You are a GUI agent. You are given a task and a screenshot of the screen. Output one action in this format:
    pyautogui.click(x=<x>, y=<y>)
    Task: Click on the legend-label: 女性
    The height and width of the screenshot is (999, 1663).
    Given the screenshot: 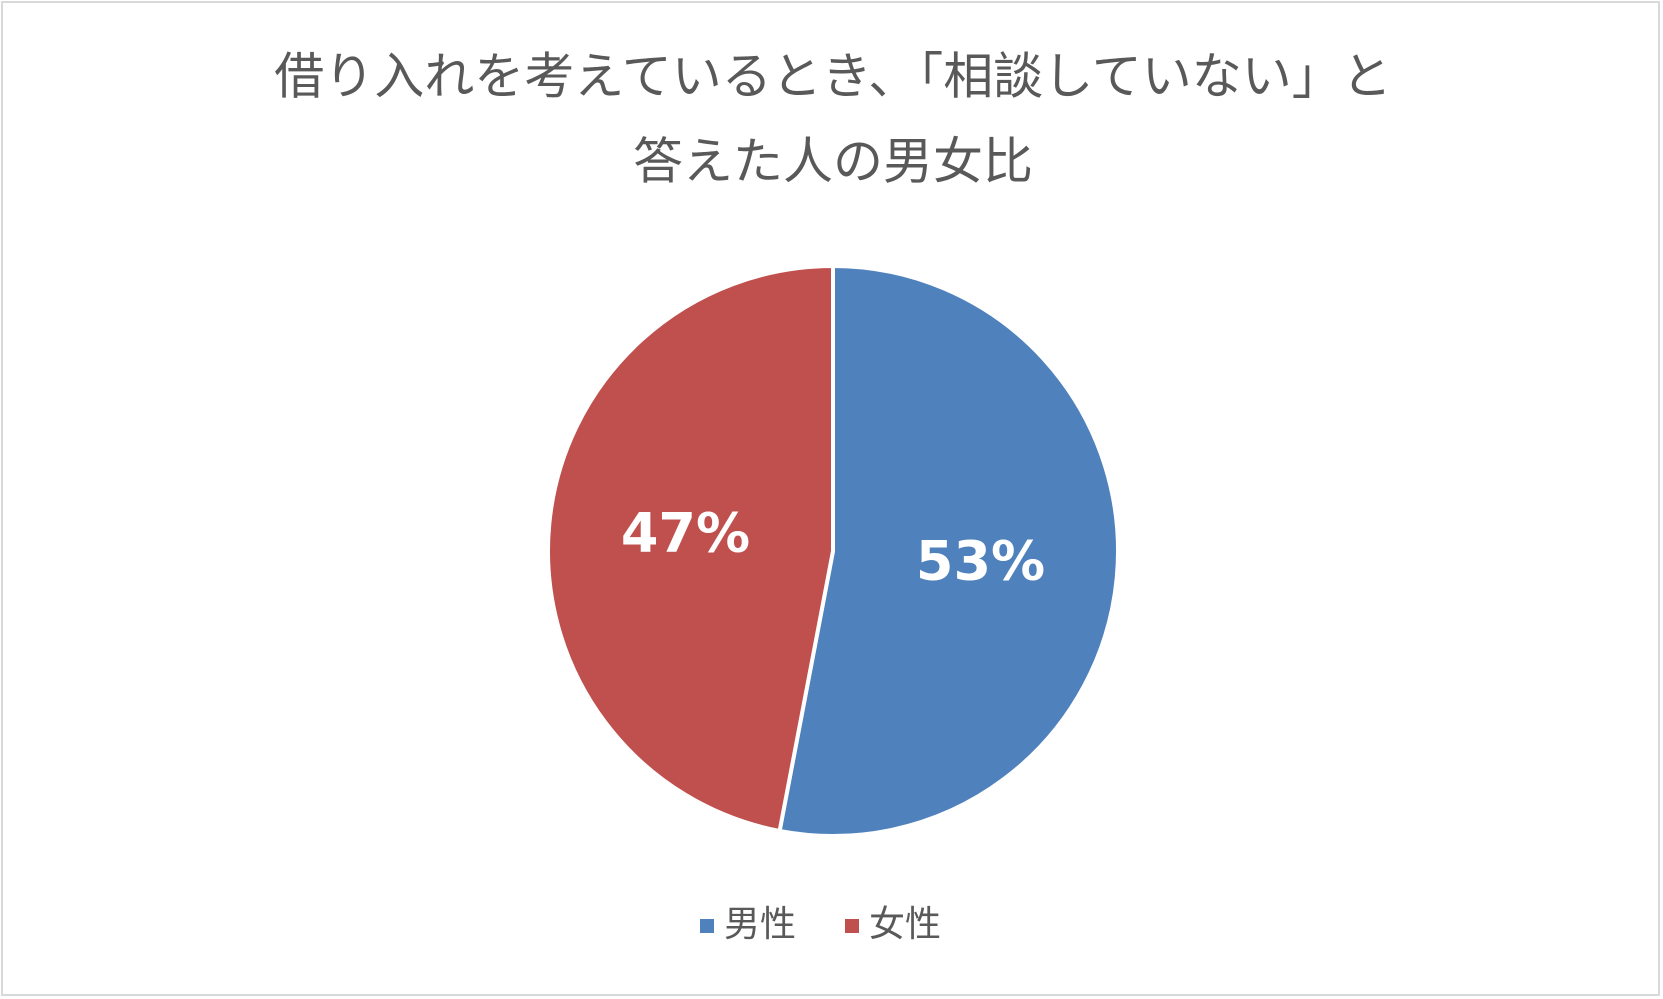 What is the action you would take?
    pyautogui.click(x=905, y=924)
    